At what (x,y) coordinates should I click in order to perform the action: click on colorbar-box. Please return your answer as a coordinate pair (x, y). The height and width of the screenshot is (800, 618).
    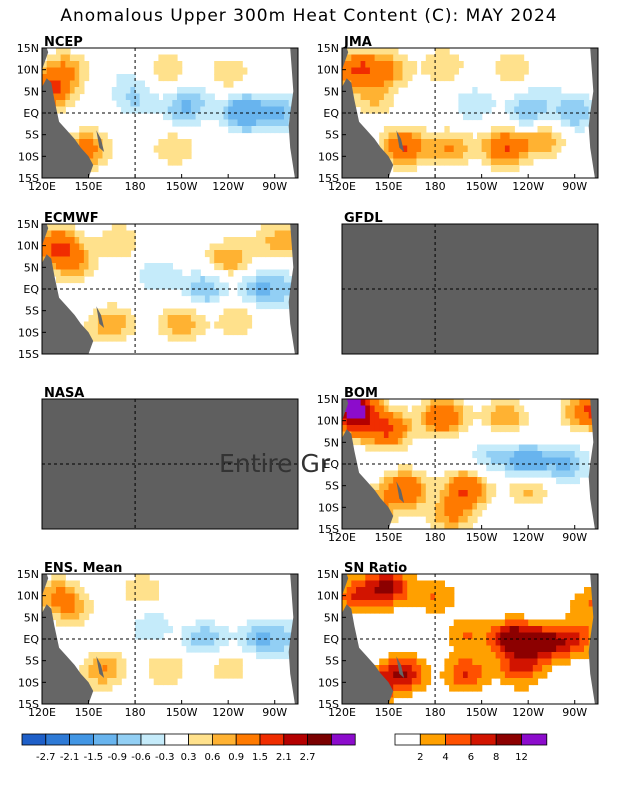
    Looking at the image, I should click on (407, 739).